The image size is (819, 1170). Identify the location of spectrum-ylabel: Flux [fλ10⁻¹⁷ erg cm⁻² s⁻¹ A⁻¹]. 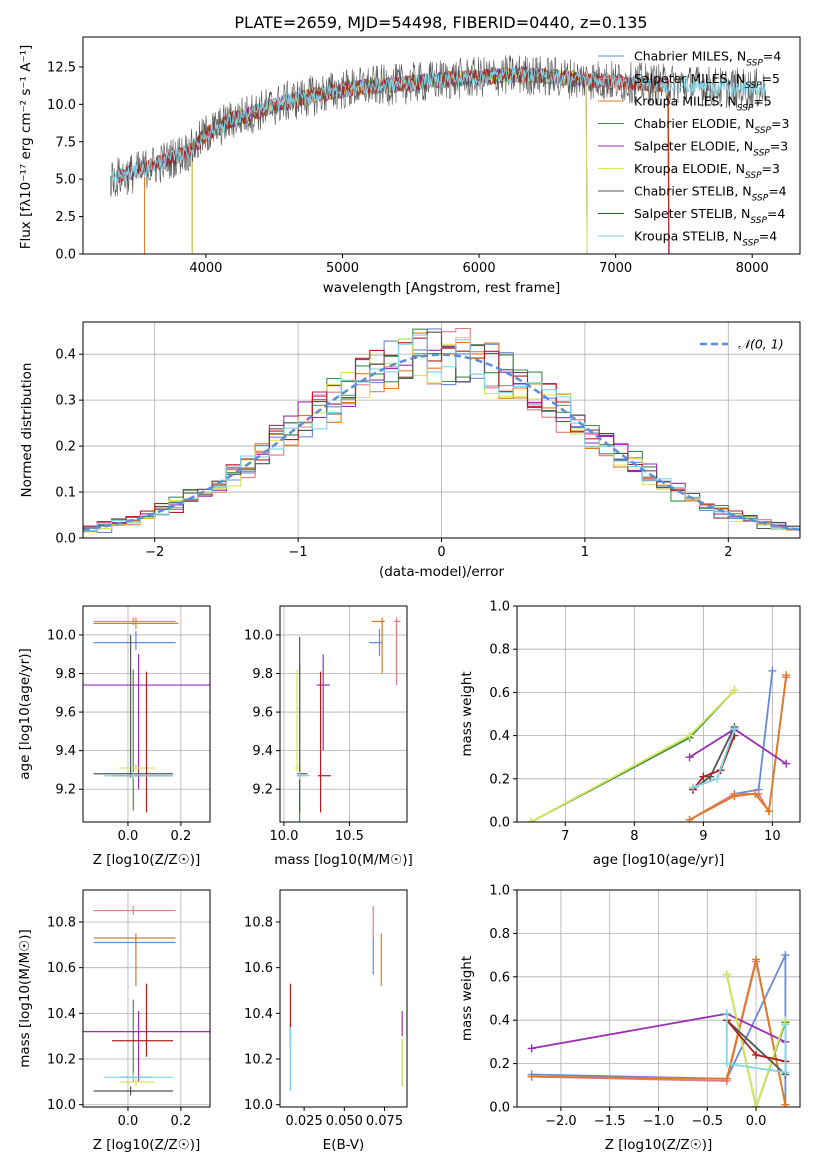
(26, 147).